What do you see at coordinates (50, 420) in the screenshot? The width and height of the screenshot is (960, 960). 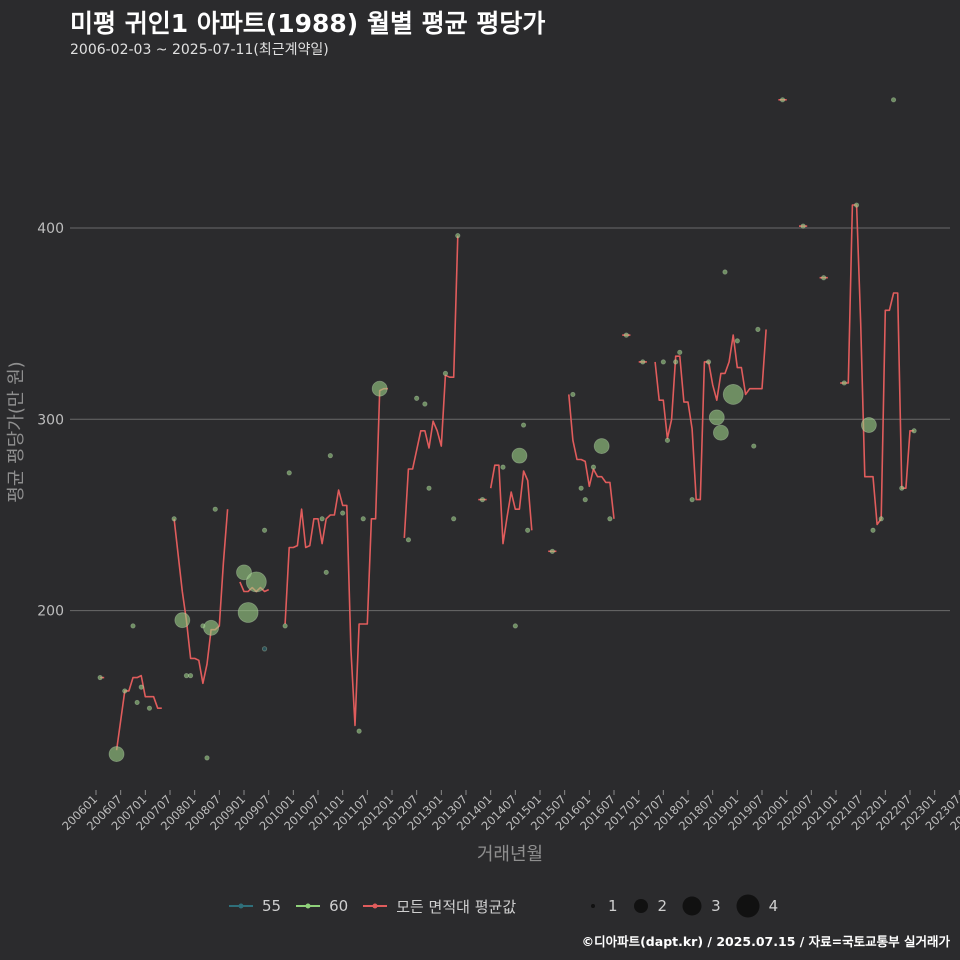 I see `y-tick-label-300: 300` at bounding box center [50, 420].